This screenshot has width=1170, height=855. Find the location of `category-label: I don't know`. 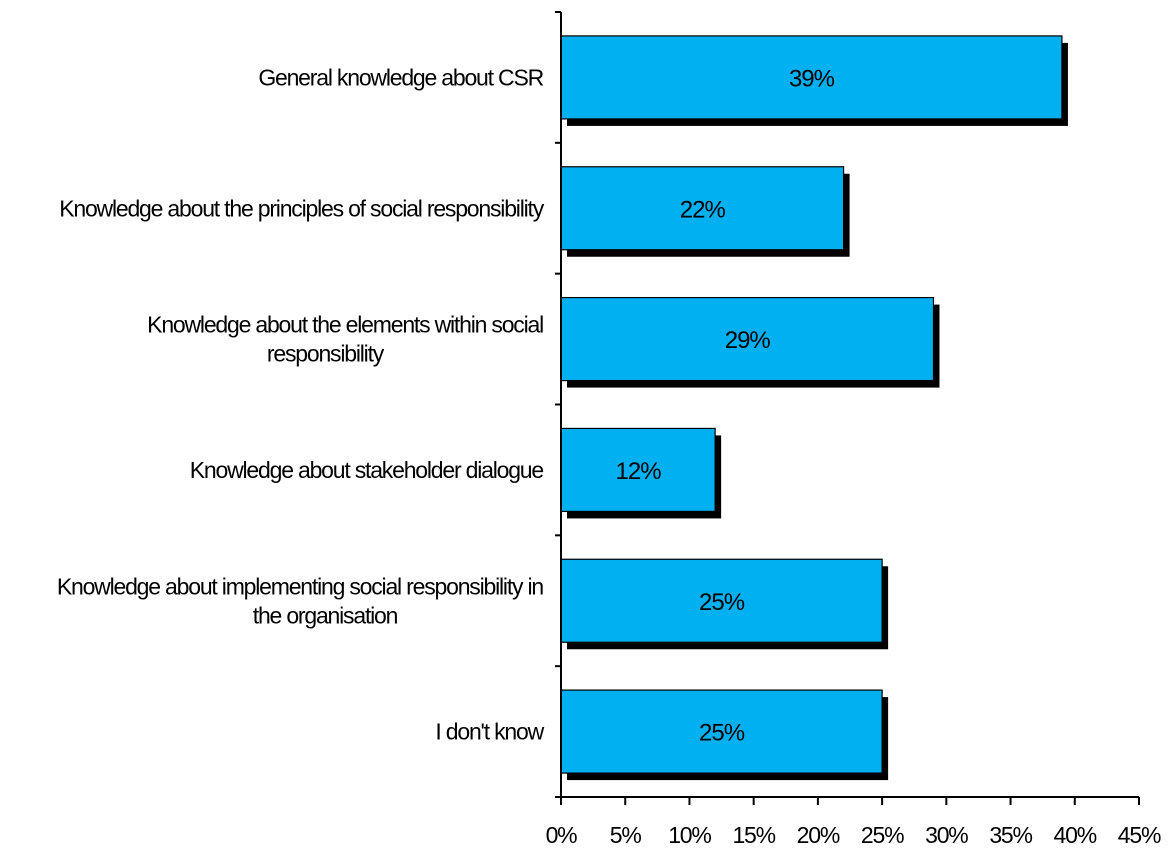

category-label: I don't know is located at coordinates (489, 732).